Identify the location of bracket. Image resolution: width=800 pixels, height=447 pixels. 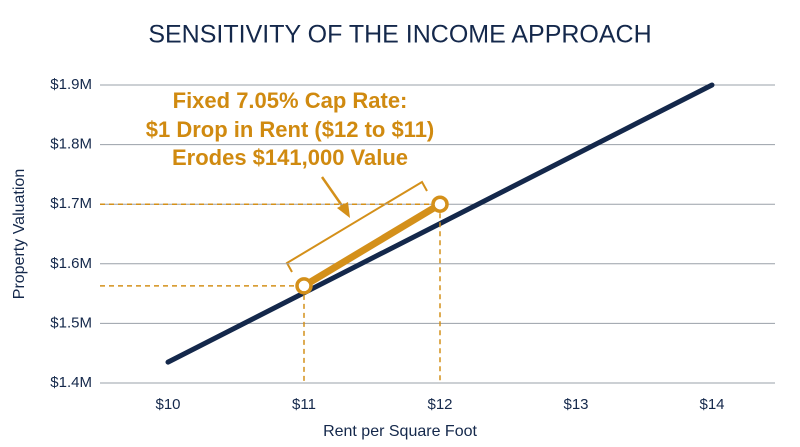
(356, 226).